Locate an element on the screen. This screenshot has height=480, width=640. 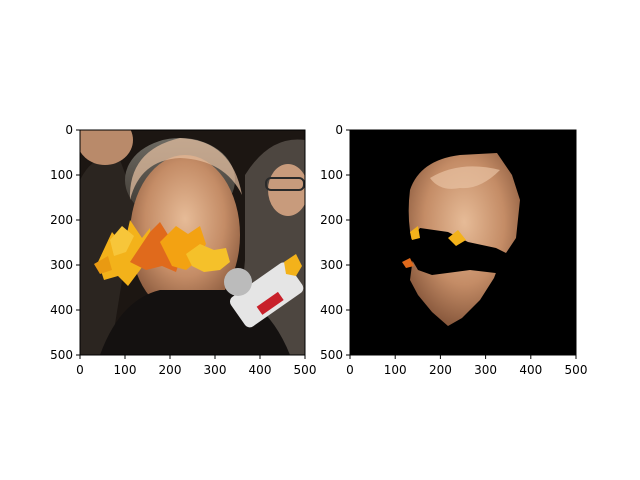
left-y-axis: 0 100 200 300 400 500 is located at coordinates (65, 242).